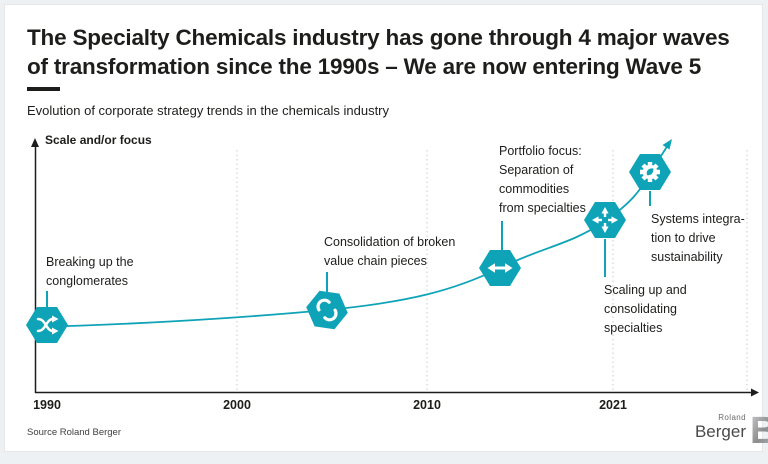  Describe the element at coordinates (732, 417) in the screenshot. I see `logo-word-roland: Roland` at that location.